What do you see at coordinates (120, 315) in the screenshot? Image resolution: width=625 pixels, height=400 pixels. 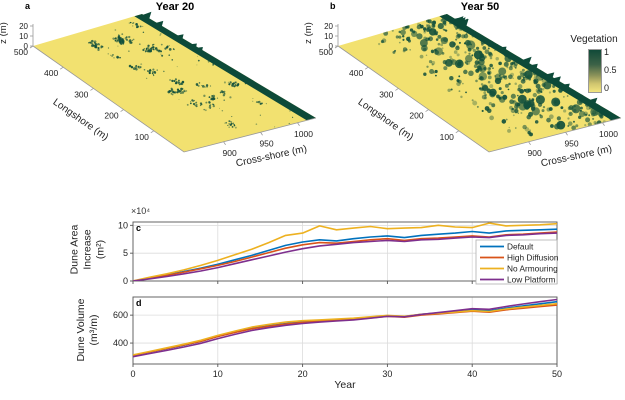 I see `y-tick-label: 600` at bounding box center [120, 315].